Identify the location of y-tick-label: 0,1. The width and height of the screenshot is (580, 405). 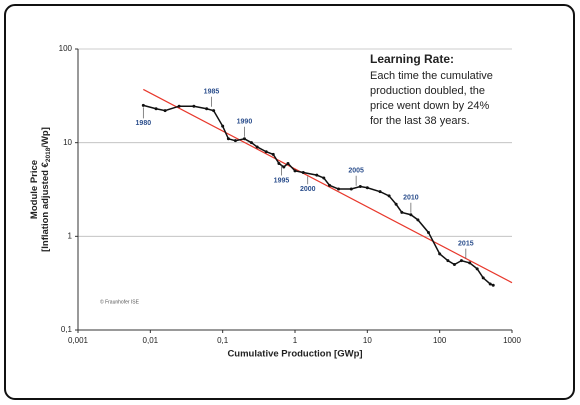
(67, 329).